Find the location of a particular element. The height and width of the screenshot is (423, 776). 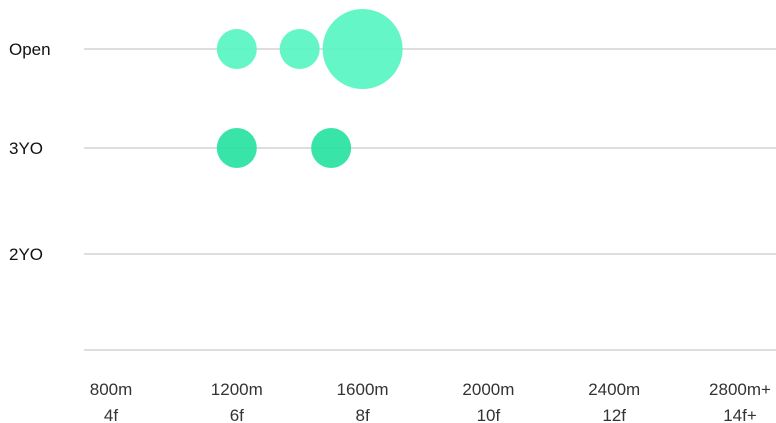

row-labels: Open 3YO 2YO is located at coordinates (30, 152).